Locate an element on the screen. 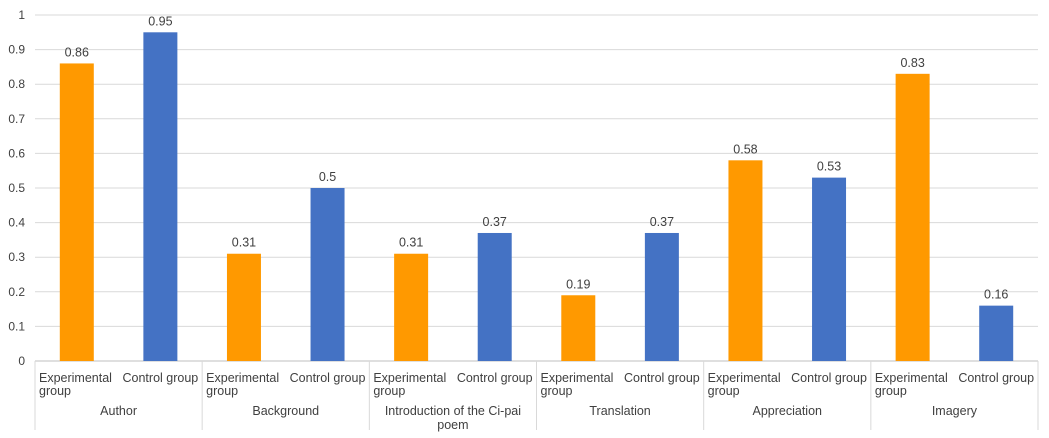 The image size is (1049, 438). y-tick-label: 0.1 is located at coordinates (16, 326).